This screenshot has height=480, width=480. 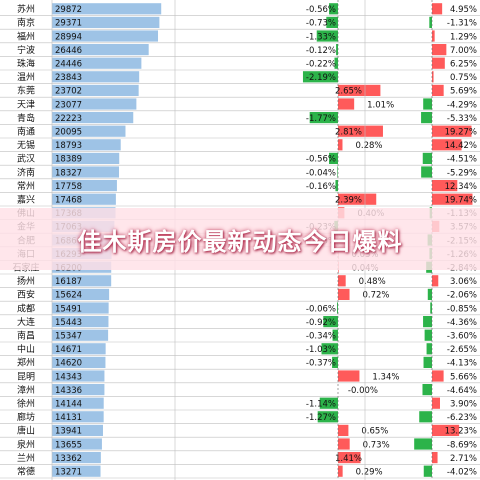 What do you see at coordinates (68, 432) in the screenshot?
I see `price-label: 13941` at bounding box center [68, 432].